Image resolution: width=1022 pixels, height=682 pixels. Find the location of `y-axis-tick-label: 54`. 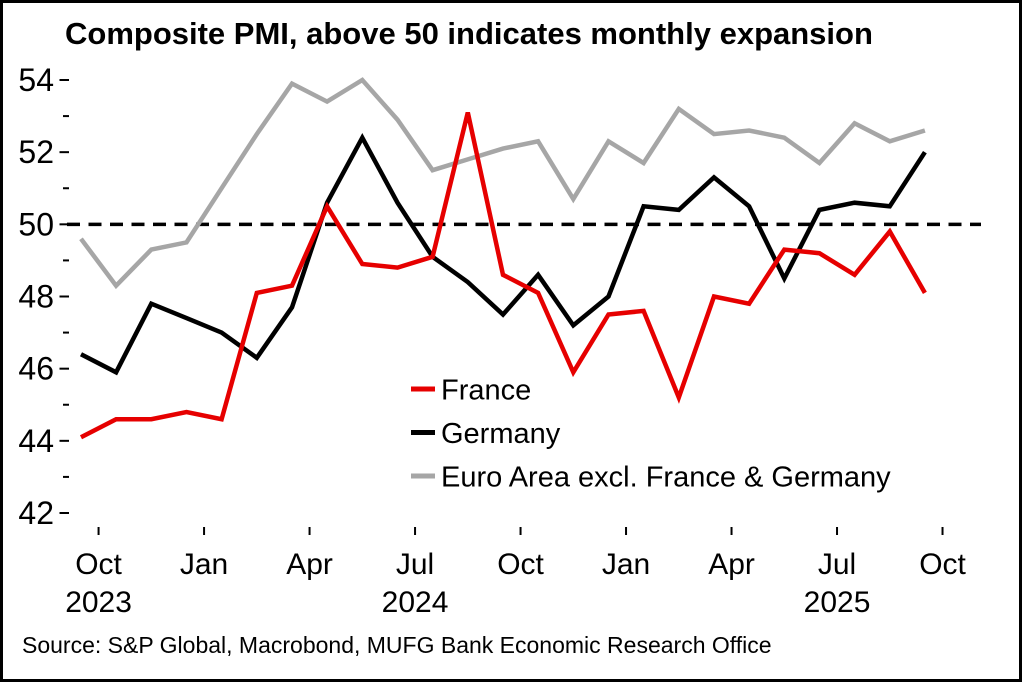

y-axis-tick-label: 54 is located at coordinates (36, 80).